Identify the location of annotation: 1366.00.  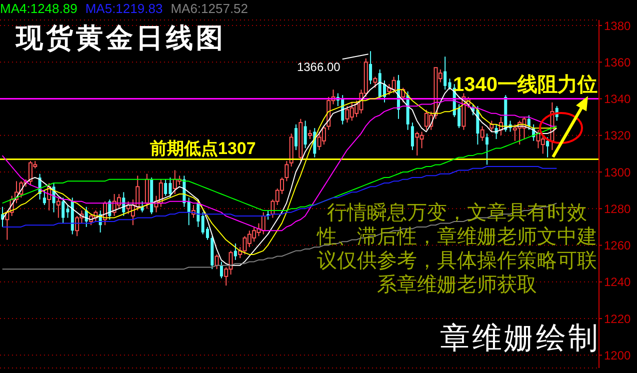
(318, 67).